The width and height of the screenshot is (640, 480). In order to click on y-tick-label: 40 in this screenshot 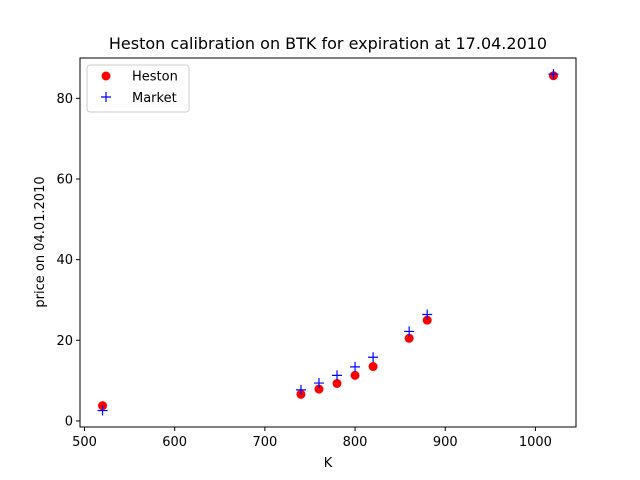, I will do `click(64, 260)`.